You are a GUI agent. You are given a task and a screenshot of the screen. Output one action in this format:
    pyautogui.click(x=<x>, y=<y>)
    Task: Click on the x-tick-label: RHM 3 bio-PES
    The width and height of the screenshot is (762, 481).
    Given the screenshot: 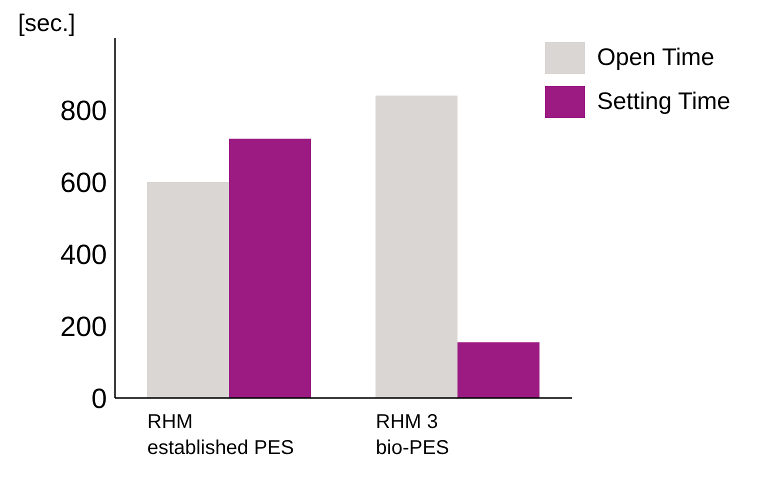 What is the action you would take?
    pyautogui.click(x=413, y=435)
    